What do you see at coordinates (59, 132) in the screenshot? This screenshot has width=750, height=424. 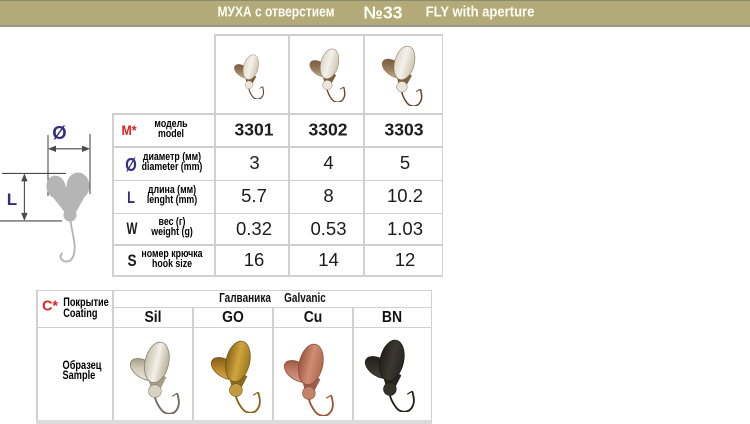 I see `svg-text: Ø` at bounding box center [59, 132].